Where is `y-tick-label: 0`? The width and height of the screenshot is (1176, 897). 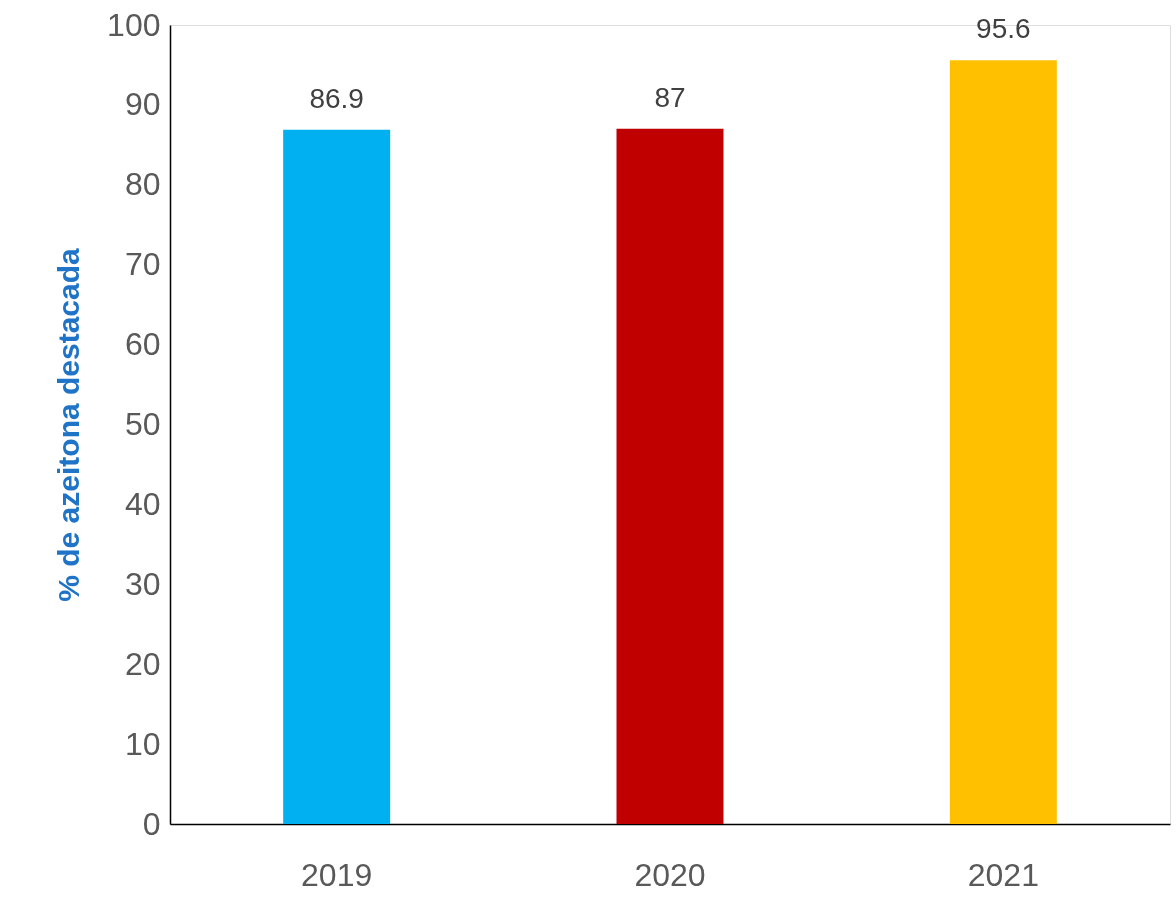
y-tick-label: 0 is located at coordinates (151, 823).